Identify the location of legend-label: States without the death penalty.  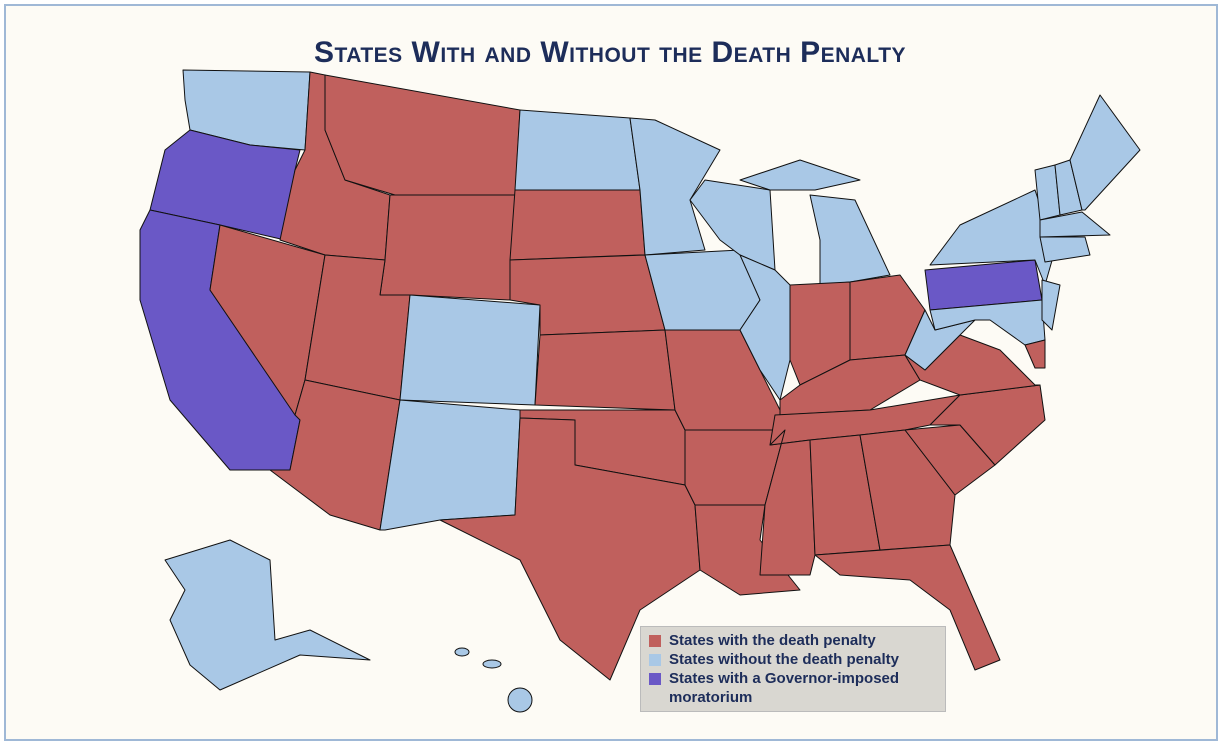
(784, 659).